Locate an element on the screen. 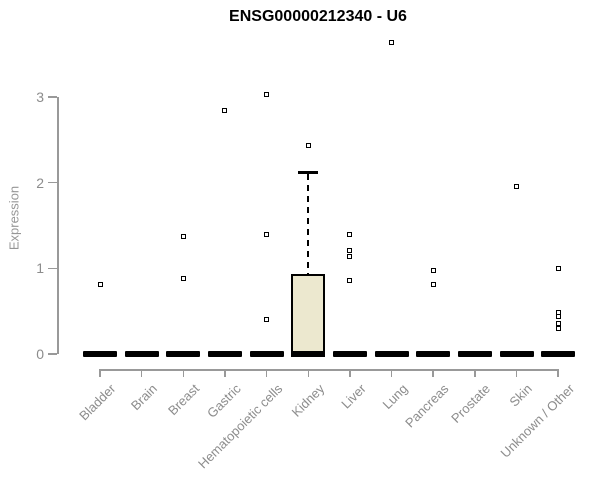 The image size is (600, 500). category-label: Kidney is located at coordinates (307, 400).